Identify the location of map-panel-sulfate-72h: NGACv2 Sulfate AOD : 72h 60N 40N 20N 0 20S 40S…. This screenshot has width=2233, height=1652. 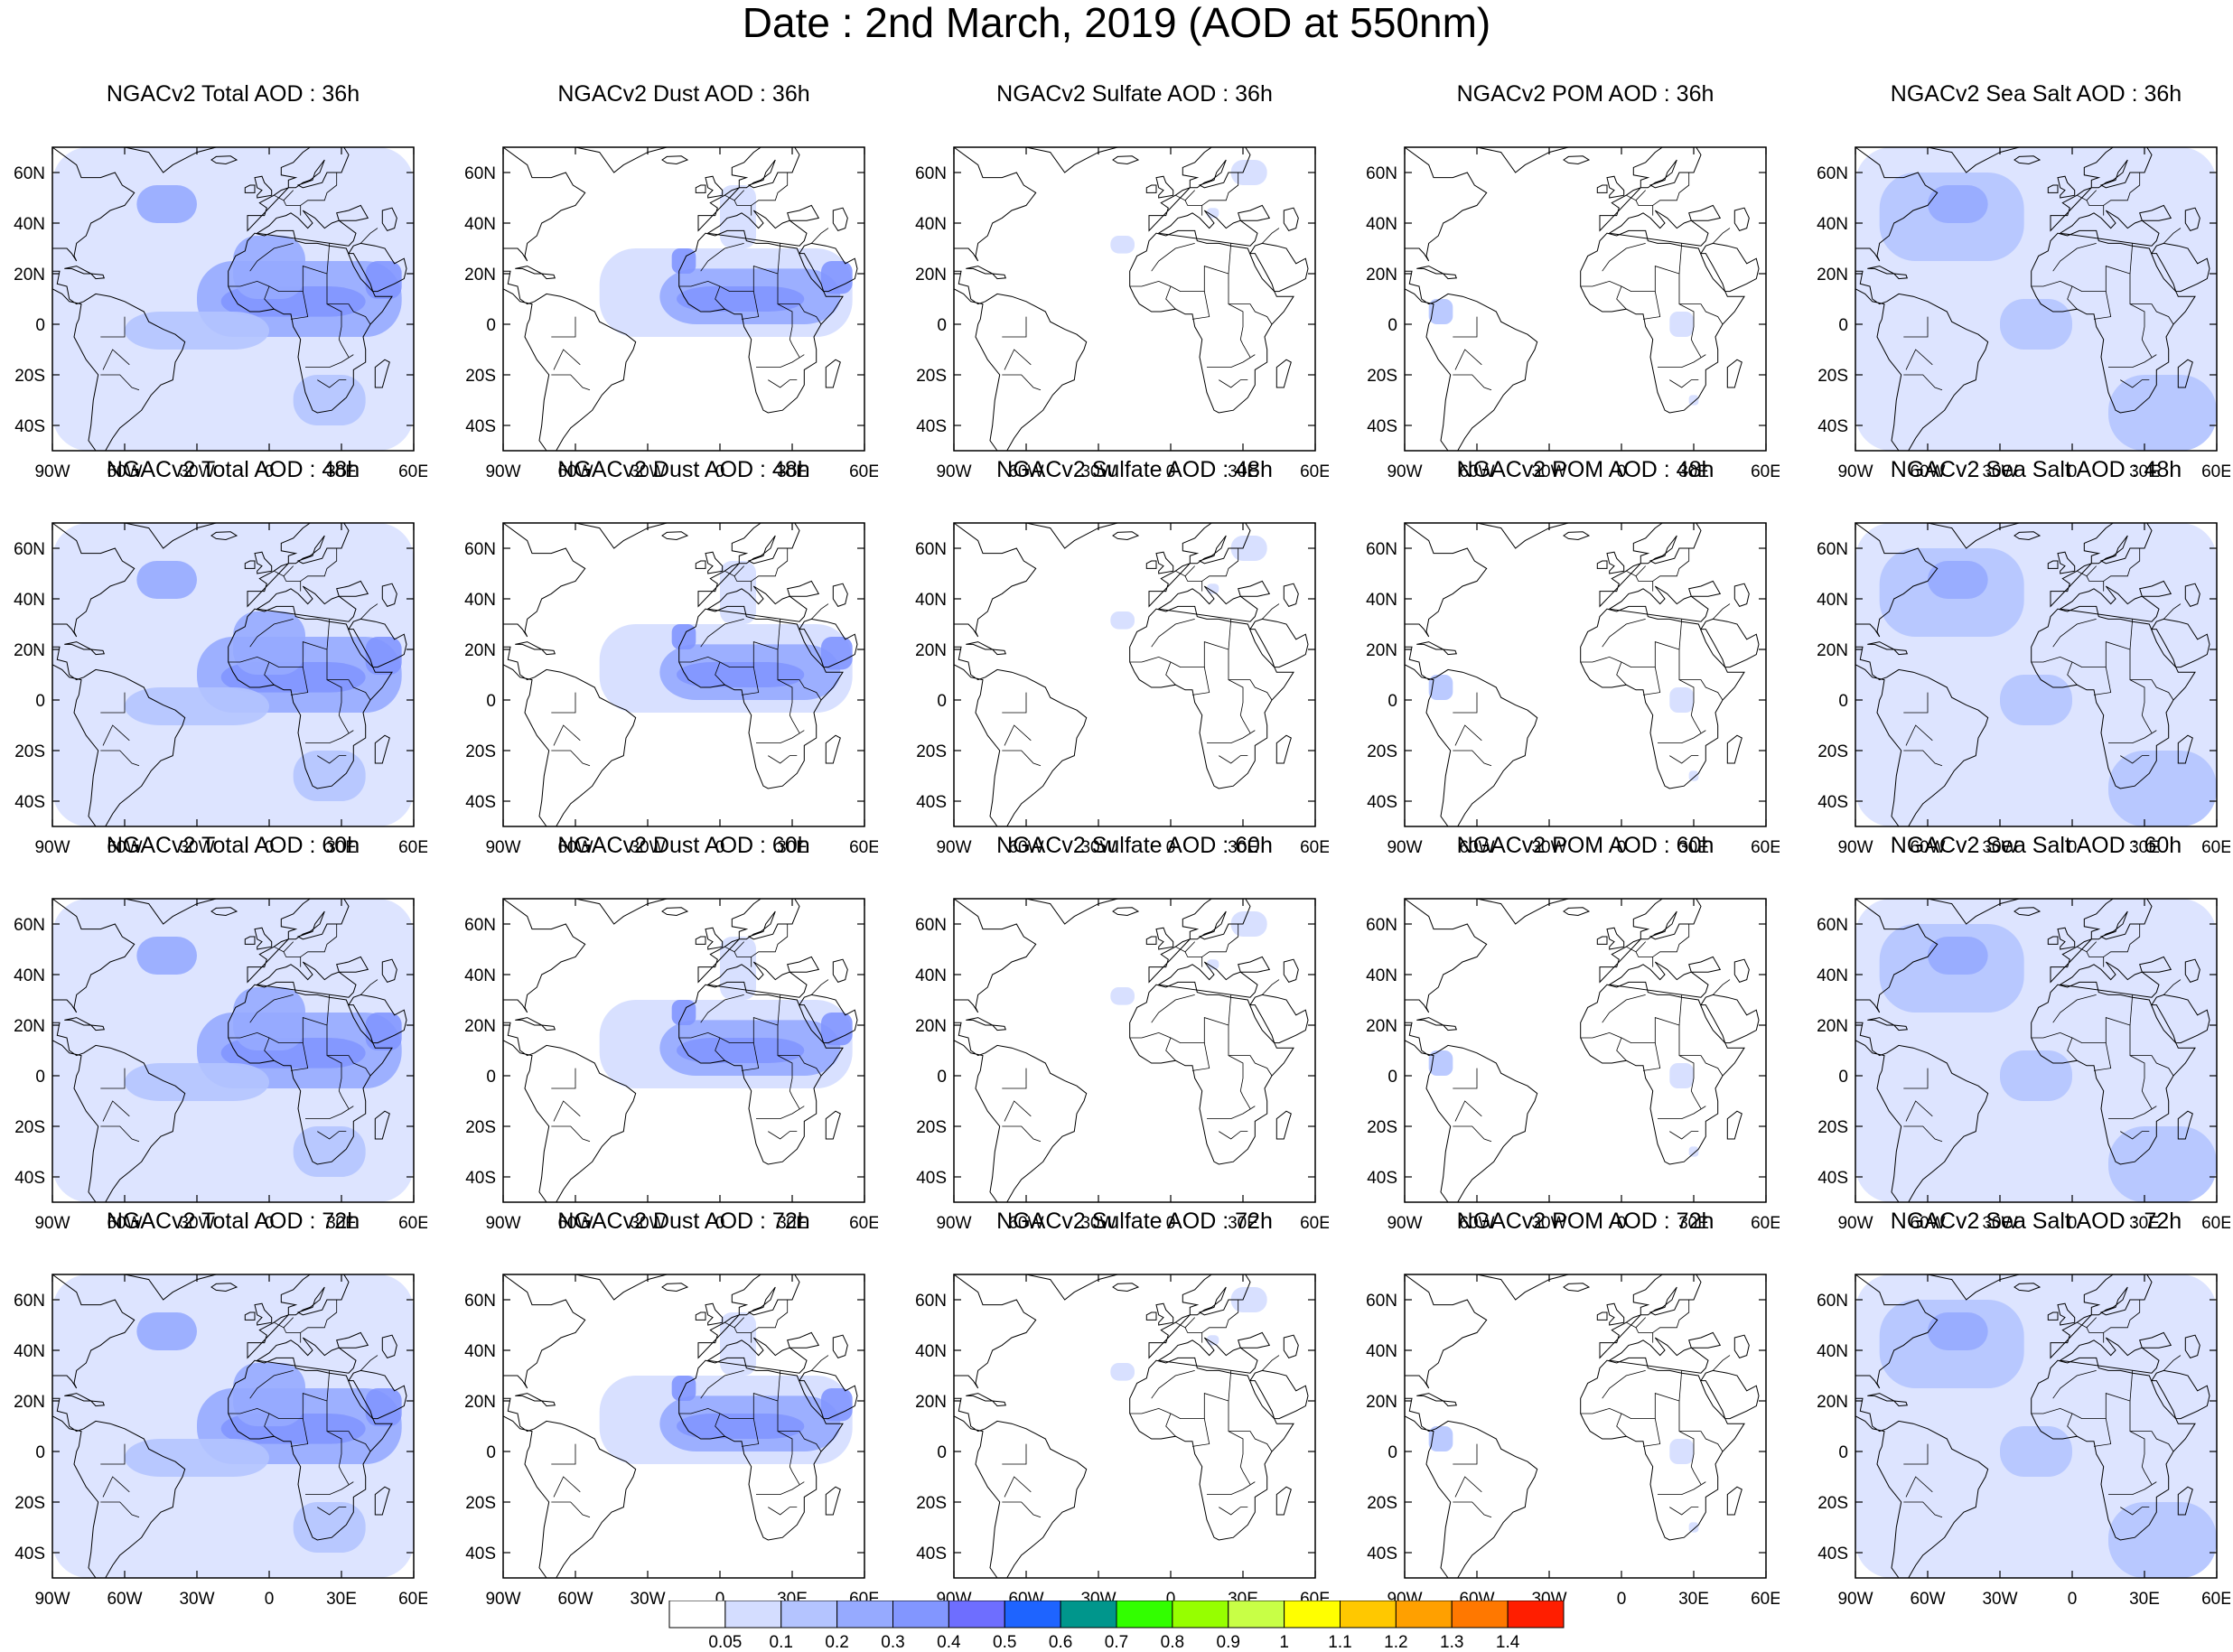
(1116, 1406).